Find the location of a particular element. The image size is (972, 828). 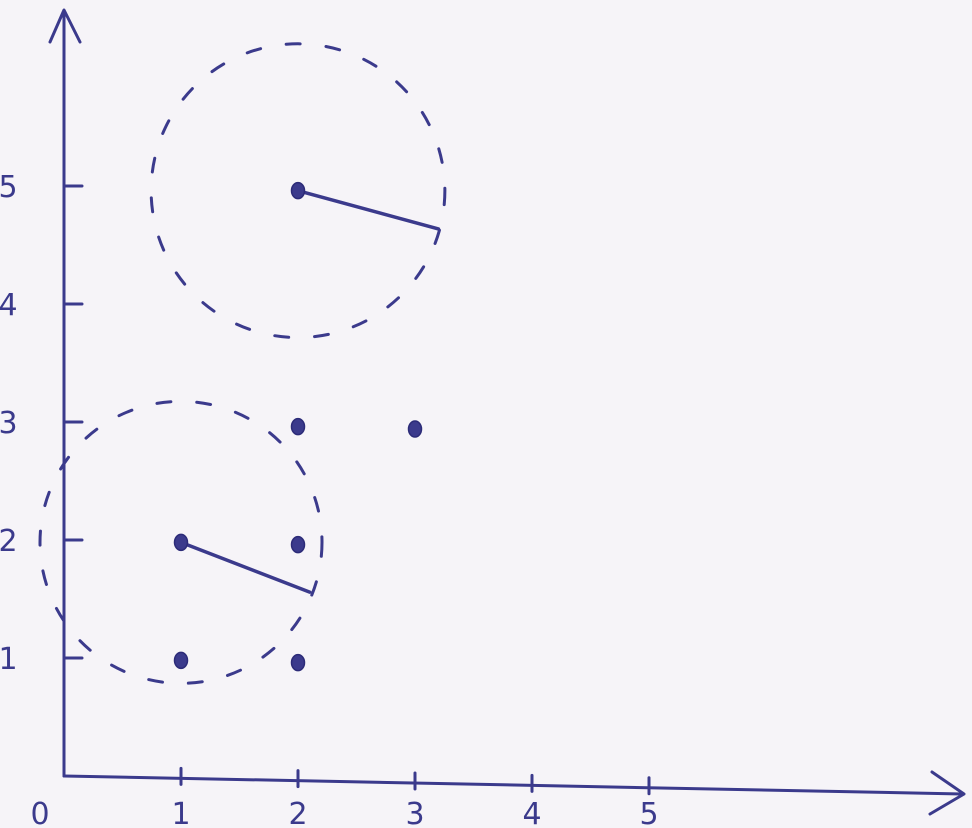

x-axis is located at coordinates (513, 785).